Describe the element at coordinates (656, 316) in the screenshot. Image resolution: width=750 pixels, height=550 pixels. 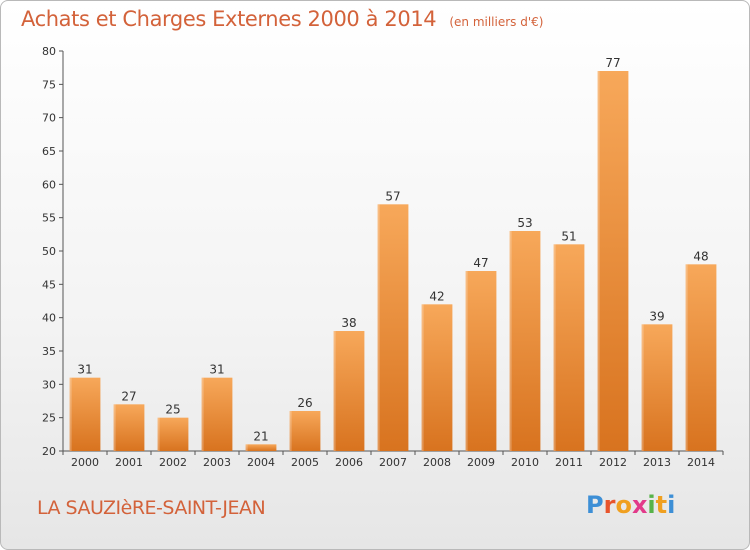
I see `value-label: 39` at that location.